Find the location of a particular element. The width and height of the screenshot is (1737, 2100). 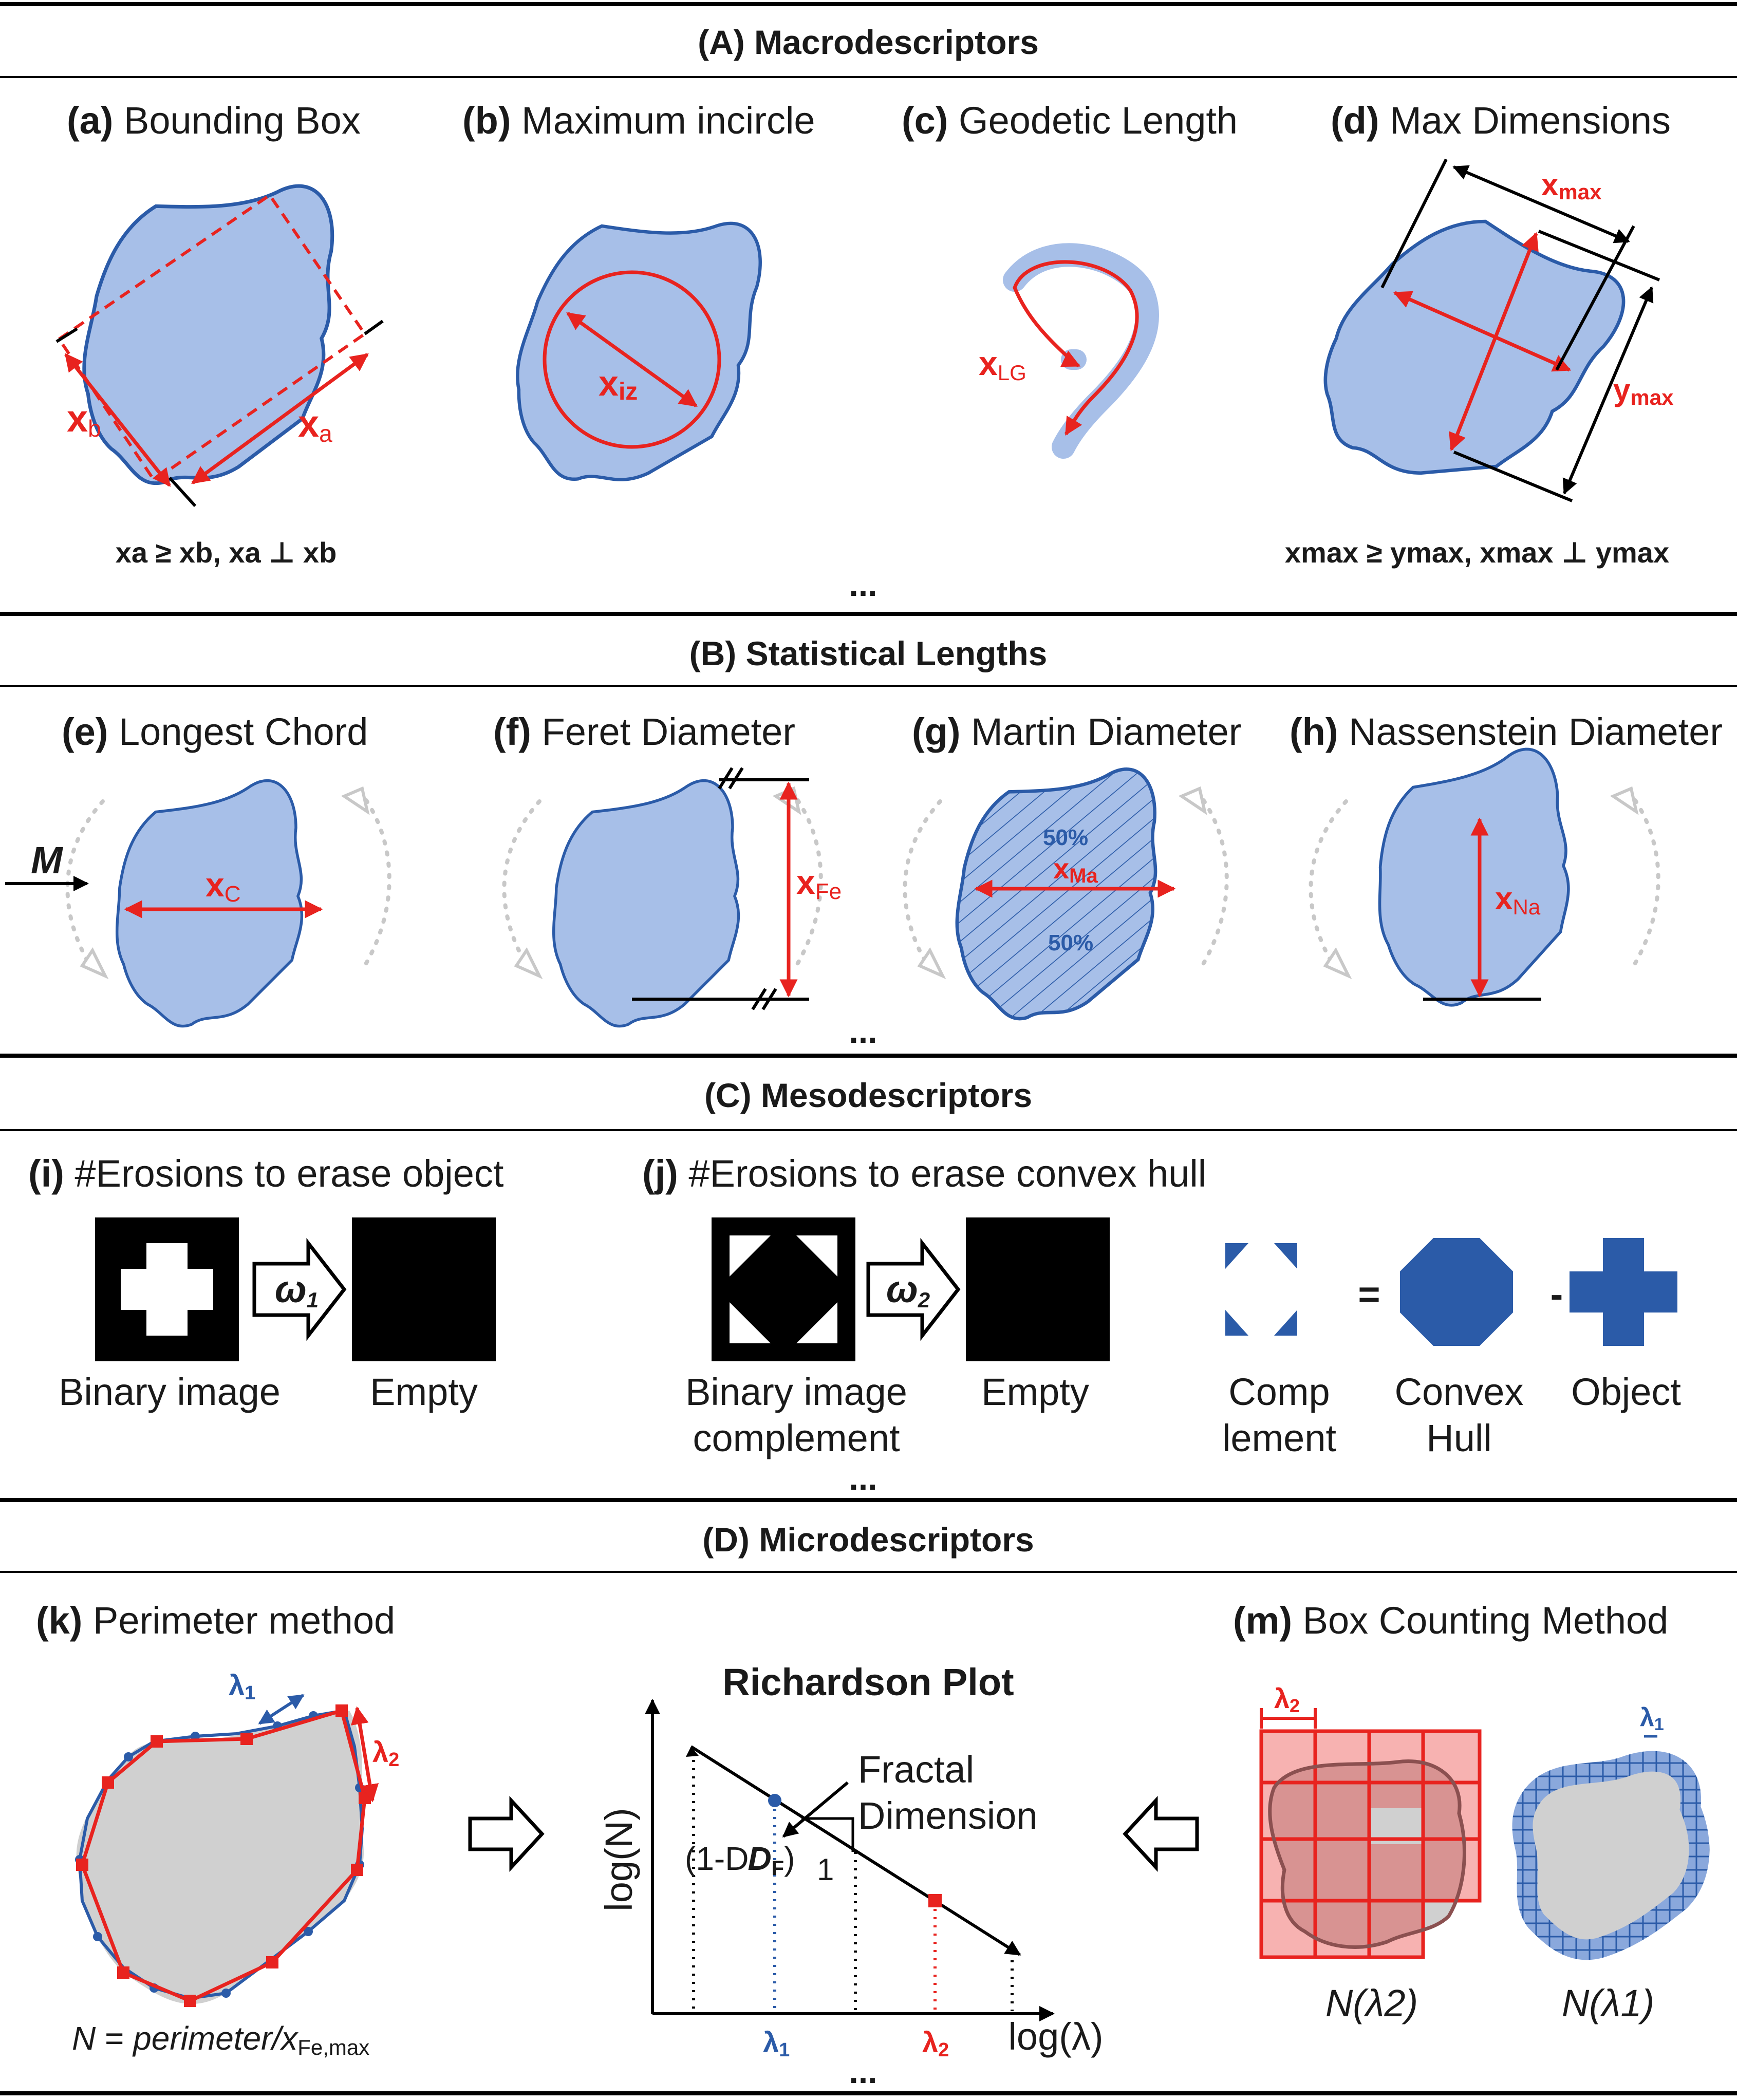

panel-d-formula: xmax ≥ ymax, xmax ⊥ ymax is located at coordinates (1477, 552).